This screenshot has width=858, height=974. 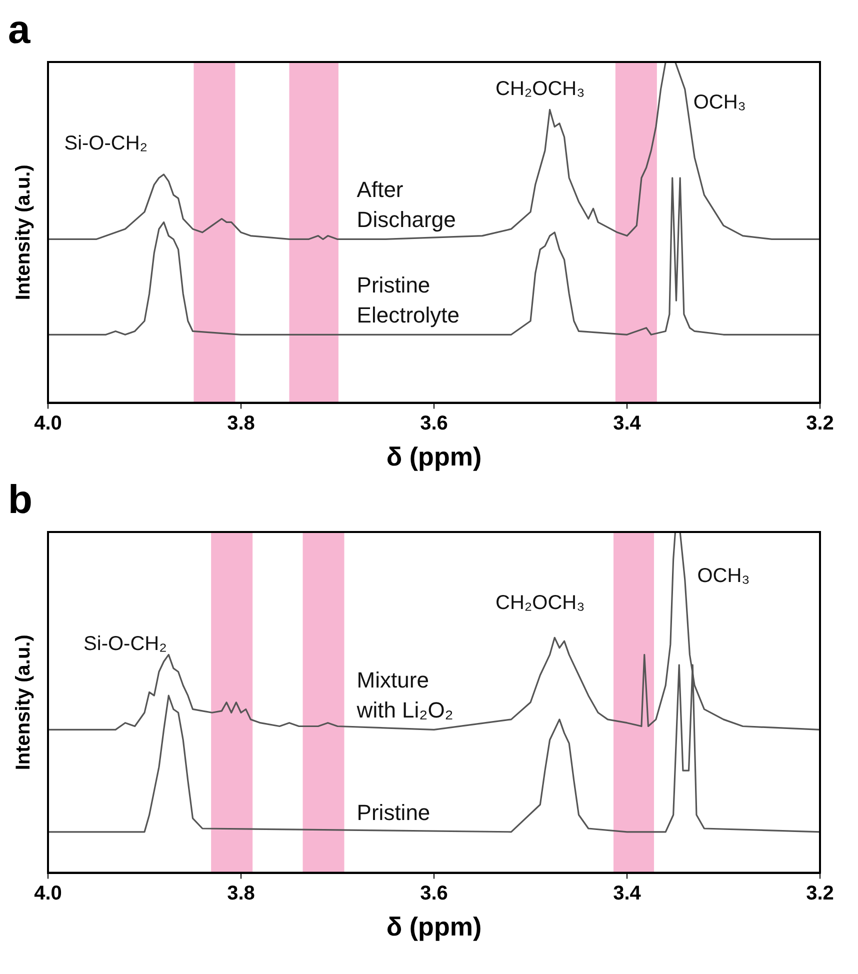 I want to click on series-label: Pristine, so click(x=393, y=812).